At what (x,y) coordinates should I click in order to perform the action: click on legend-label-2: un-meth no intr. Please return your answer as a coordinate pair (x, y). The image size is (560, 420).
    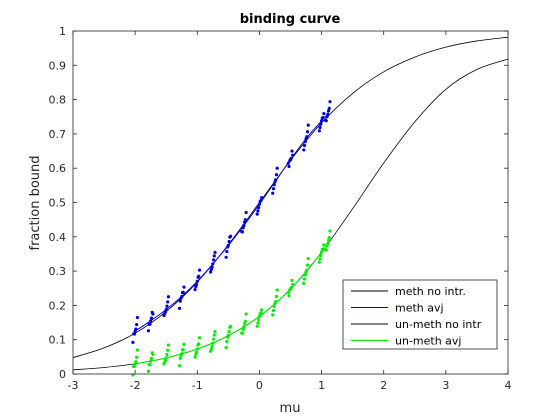
    Looking at the image, I should click on (438, 324).